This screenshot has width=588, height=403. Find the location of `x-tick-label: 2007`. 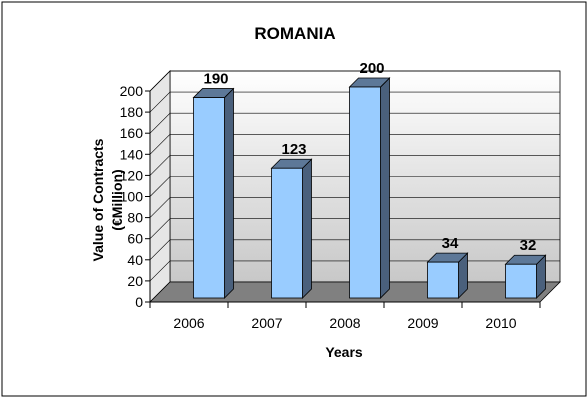

x-tick-label: 2007 is located at coordinates (266, 323).